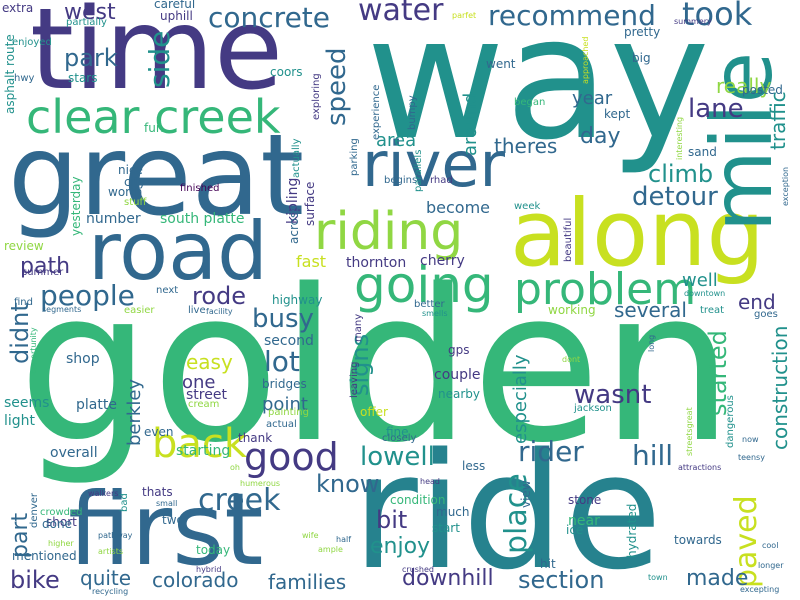  I want to click on word: around, so click(470, 124).